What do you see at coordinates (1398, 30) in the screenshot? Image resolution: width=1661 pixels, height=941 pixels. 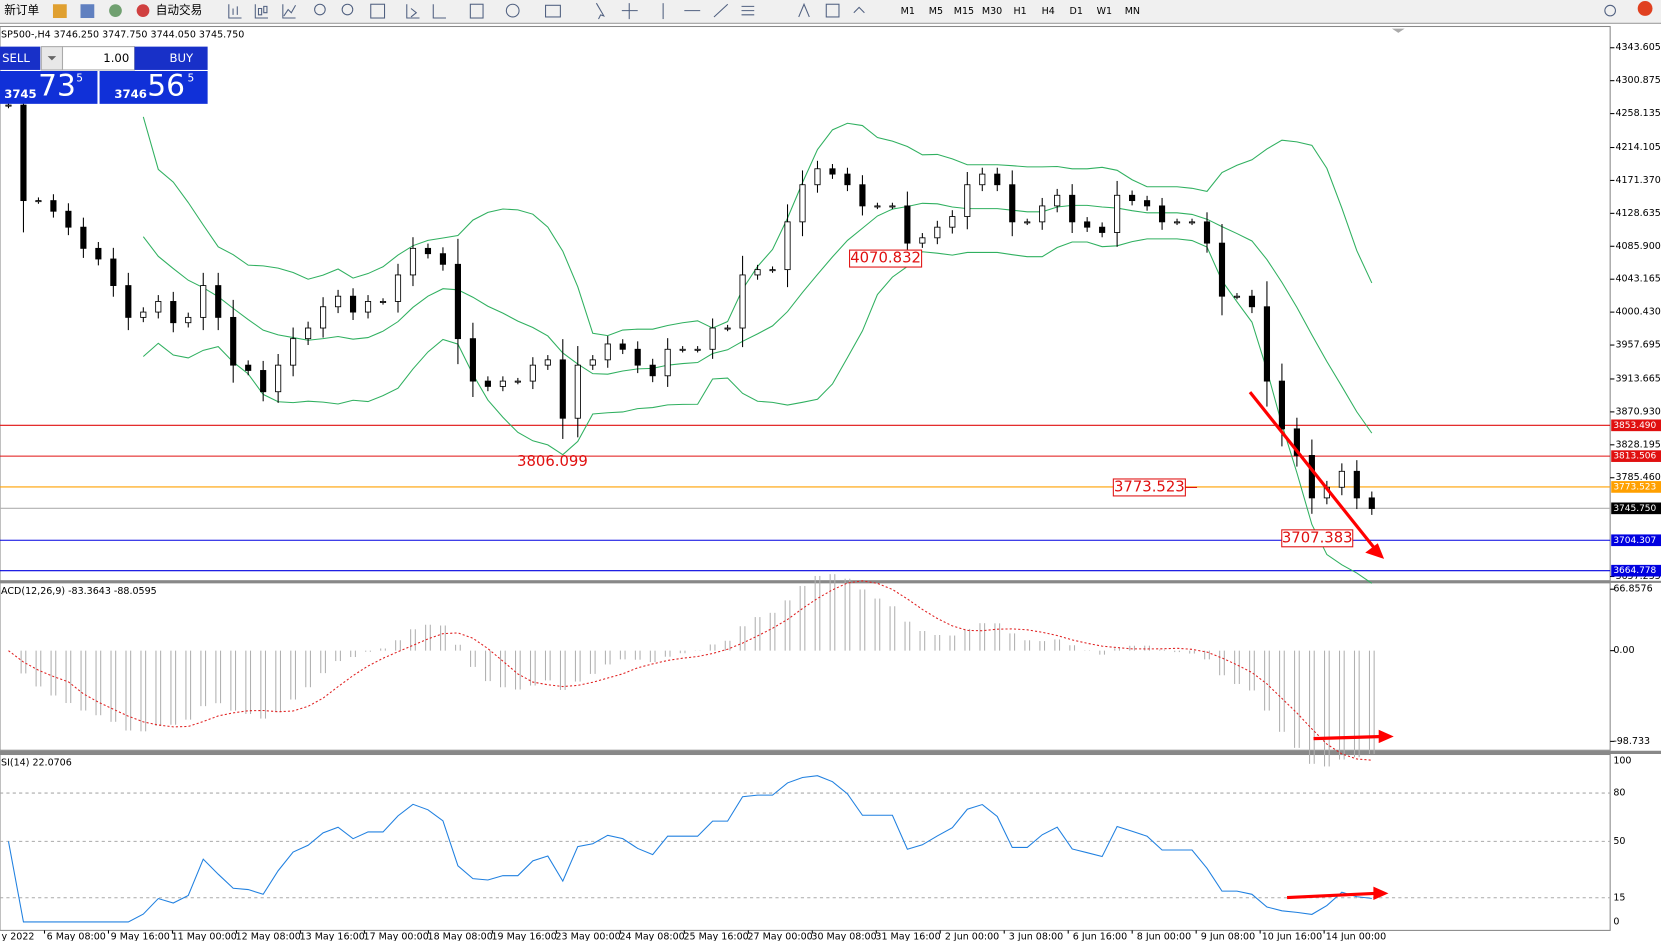 I see `shift-marker` at bounding box center [1398, 30].